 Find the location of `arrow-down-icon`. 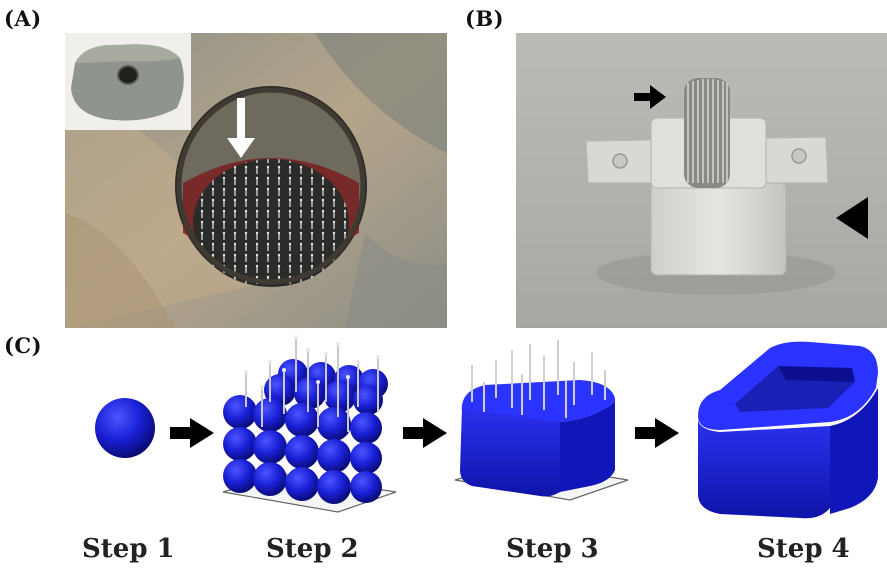

arrow-down-icon is located at coordinates (241, 128).